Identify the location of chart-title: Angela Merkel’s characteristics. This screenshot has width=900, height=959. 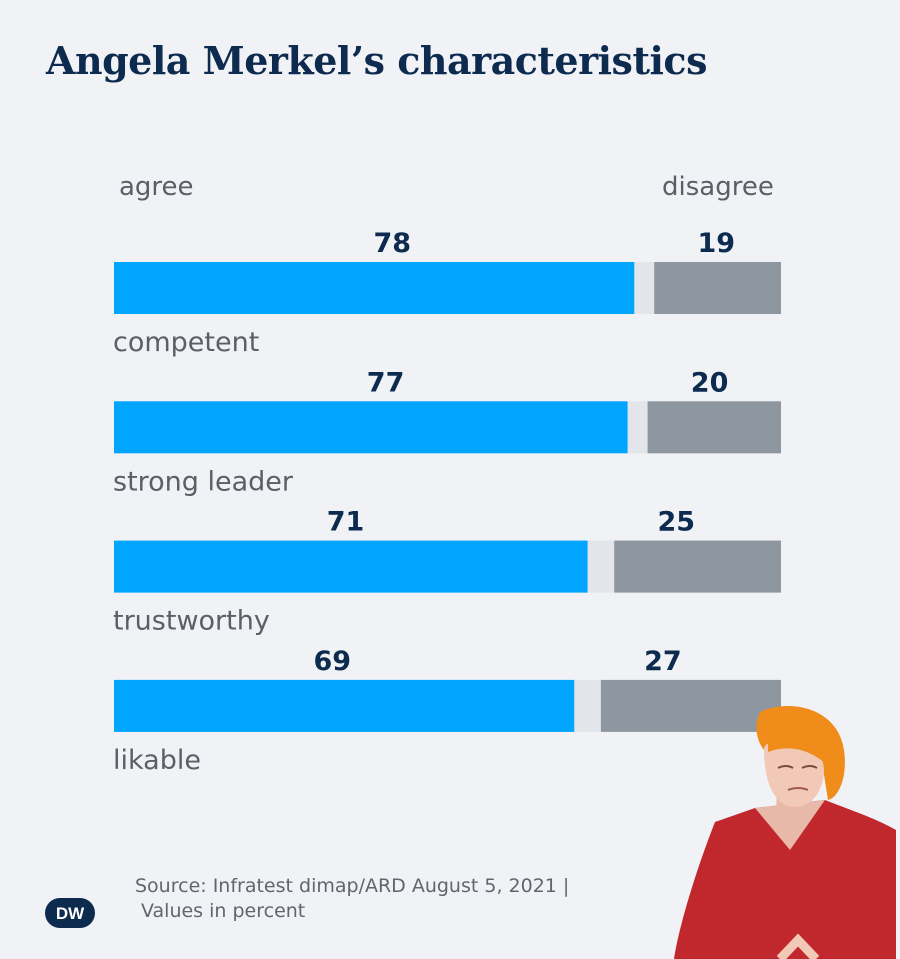
(376, 60).